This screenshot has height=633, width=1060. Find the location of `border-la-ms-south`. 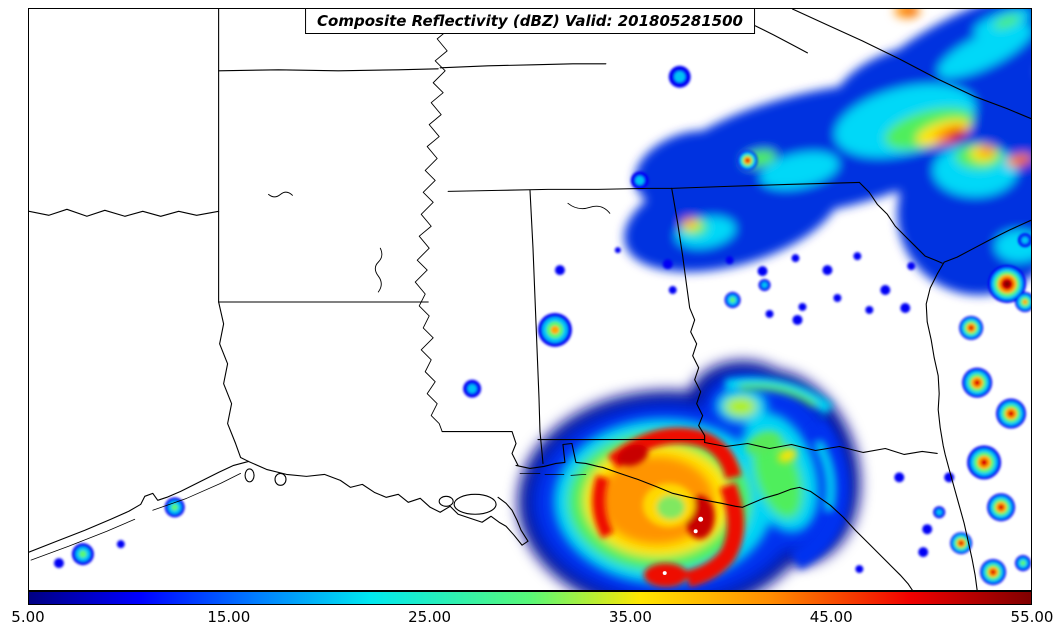

border-la-ms-south is located at coordinates (480, 448).